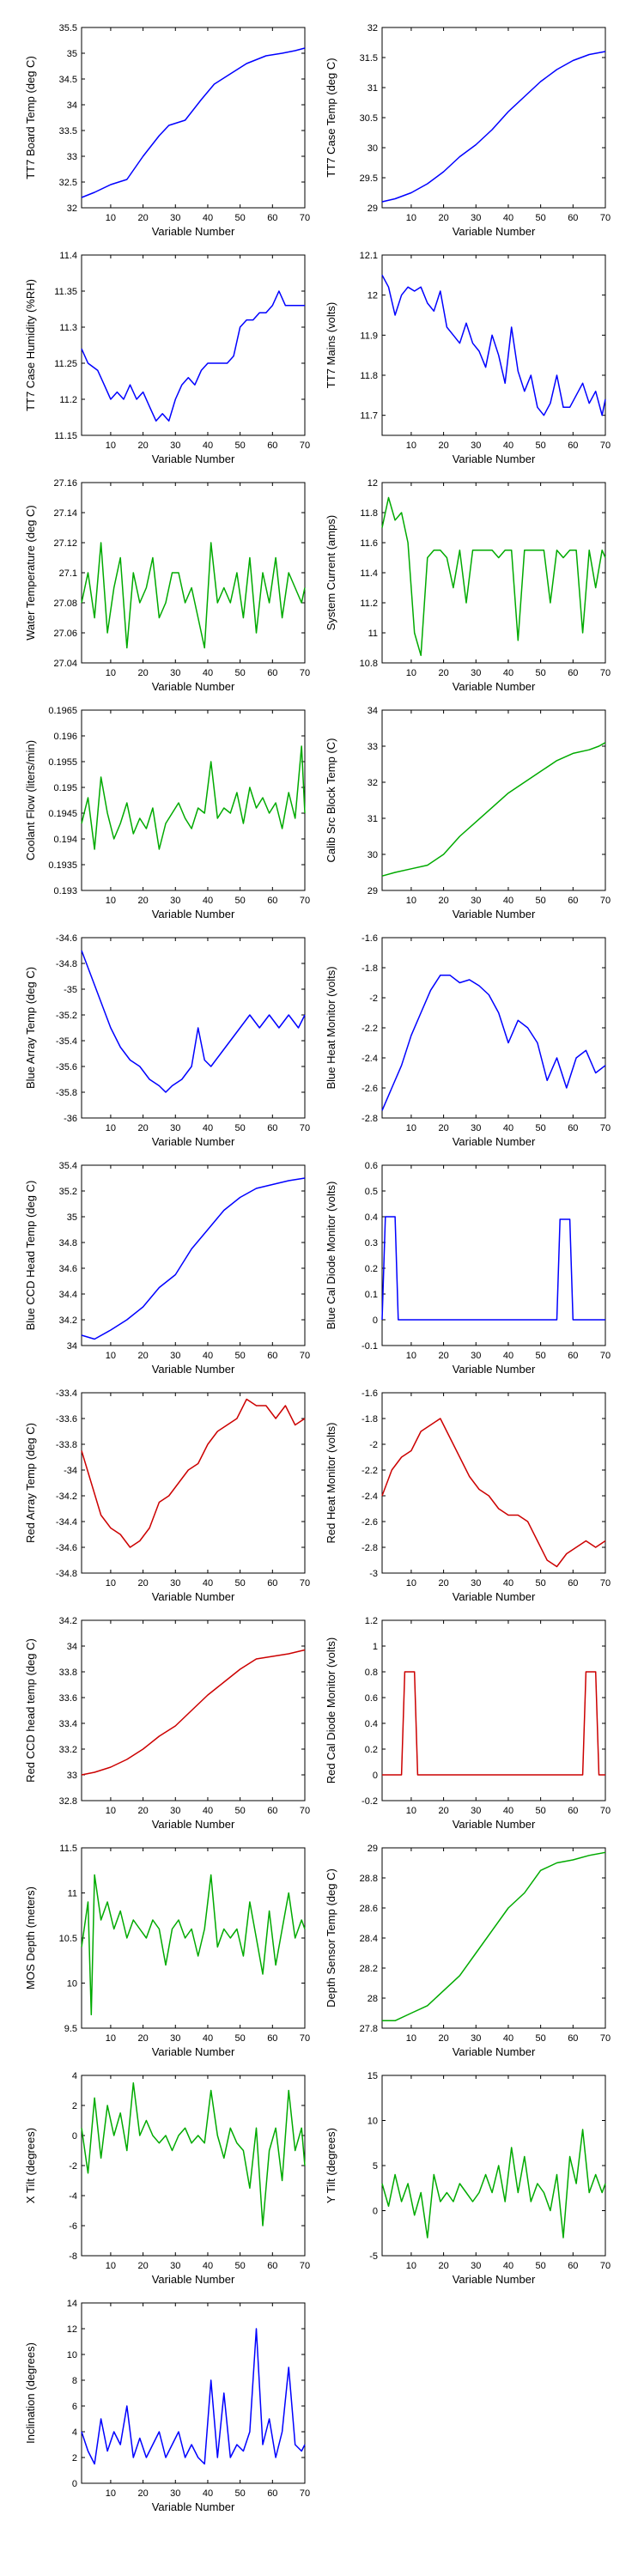  Describe the element at coordinates (65, 603) in the screenshot. I see `y-tick-label: 27.08` at that location.